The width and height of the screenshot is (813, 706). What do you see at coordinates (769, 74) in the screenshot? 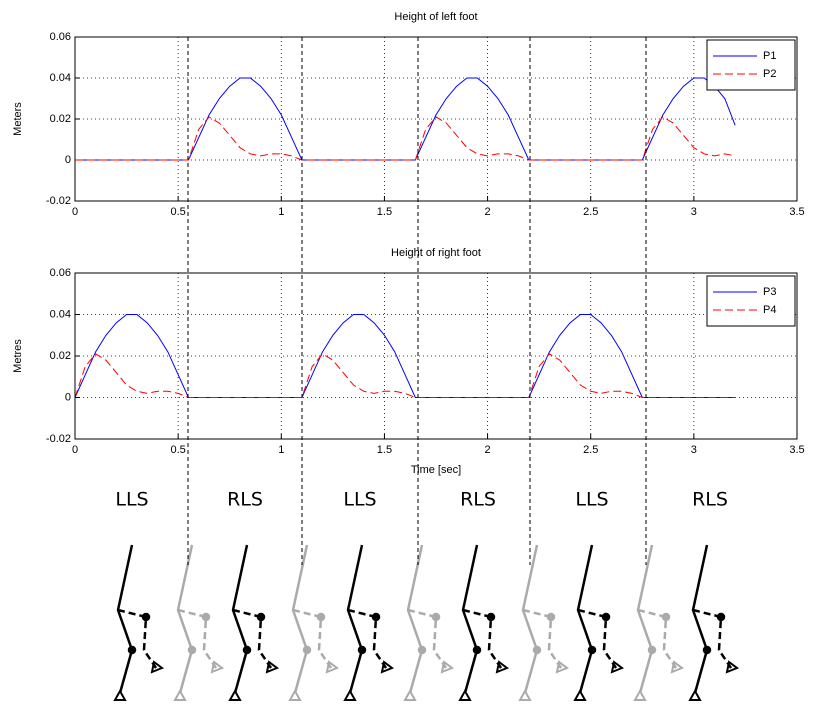
I see `legend-label: P2` at bounding box center [769, 74].